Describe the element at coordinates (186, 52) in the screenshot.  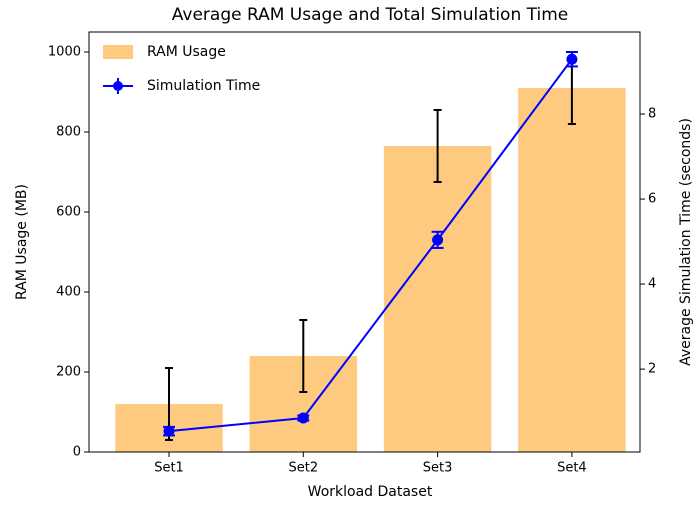
I see `legend-label: RAM Usage` at that location.